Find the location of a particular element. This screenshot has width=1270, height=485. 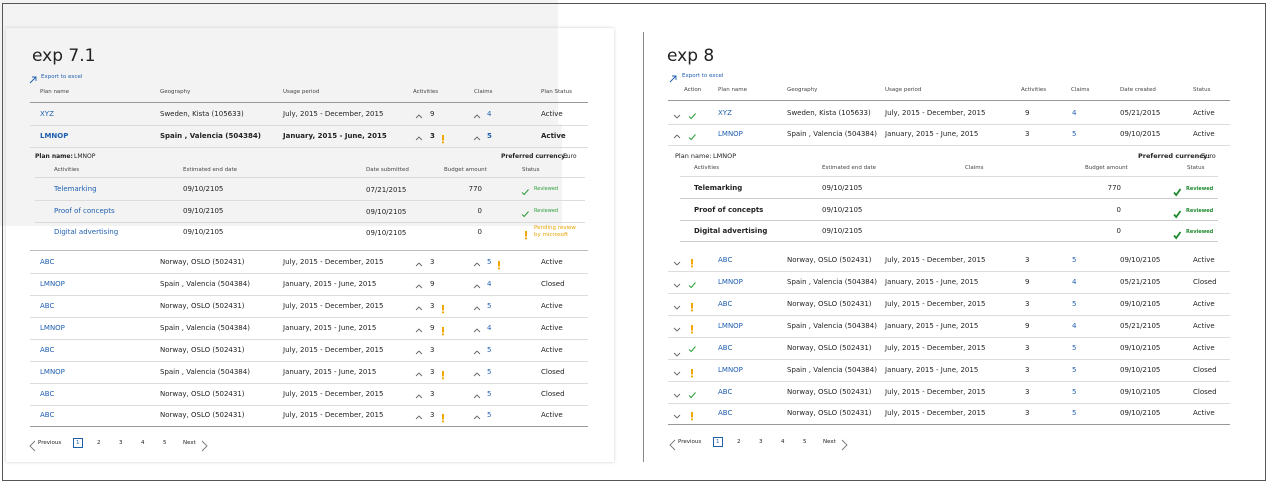

activity-link: Proof of concepts is located at coordinates (84, 211).